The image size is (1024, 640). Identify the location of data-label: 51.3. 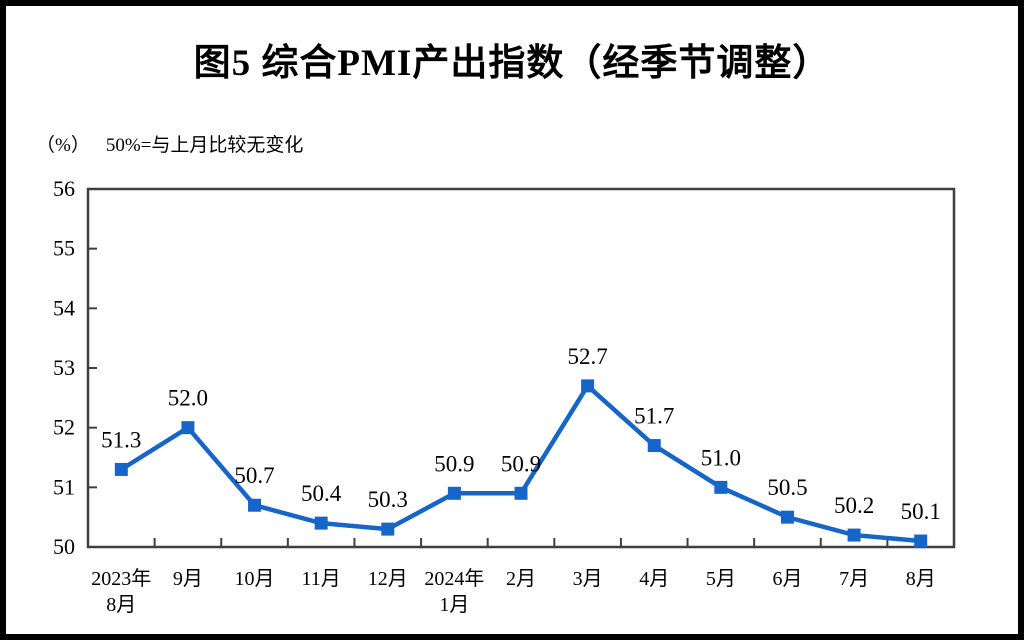
(121, 439).